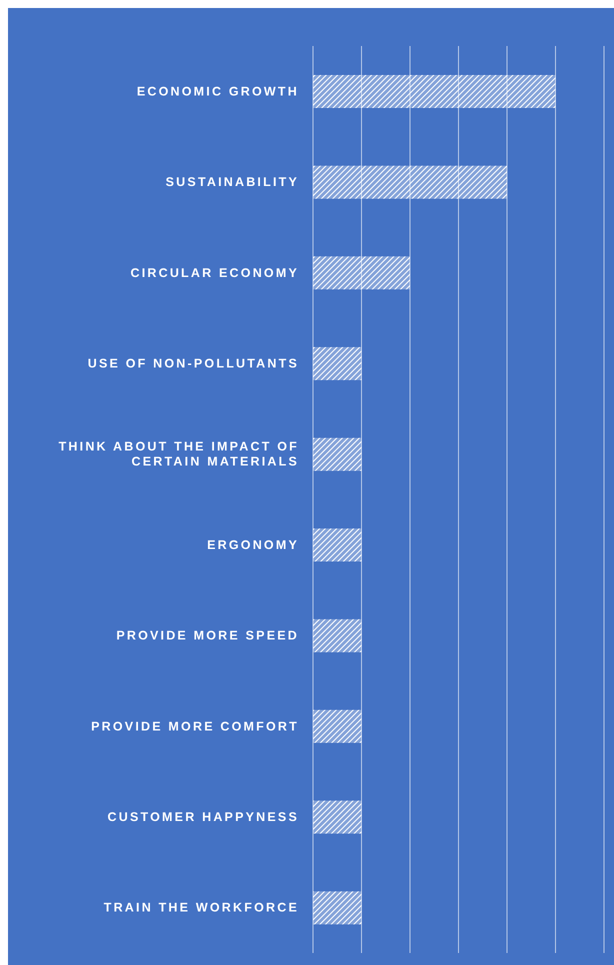 The width and height of the screenshot is (614, 965). Describe the element at coordinates (203, 817) in the screenshot. I see `y-tick-label: CUSTOMER HAPPYNESS` at that location.